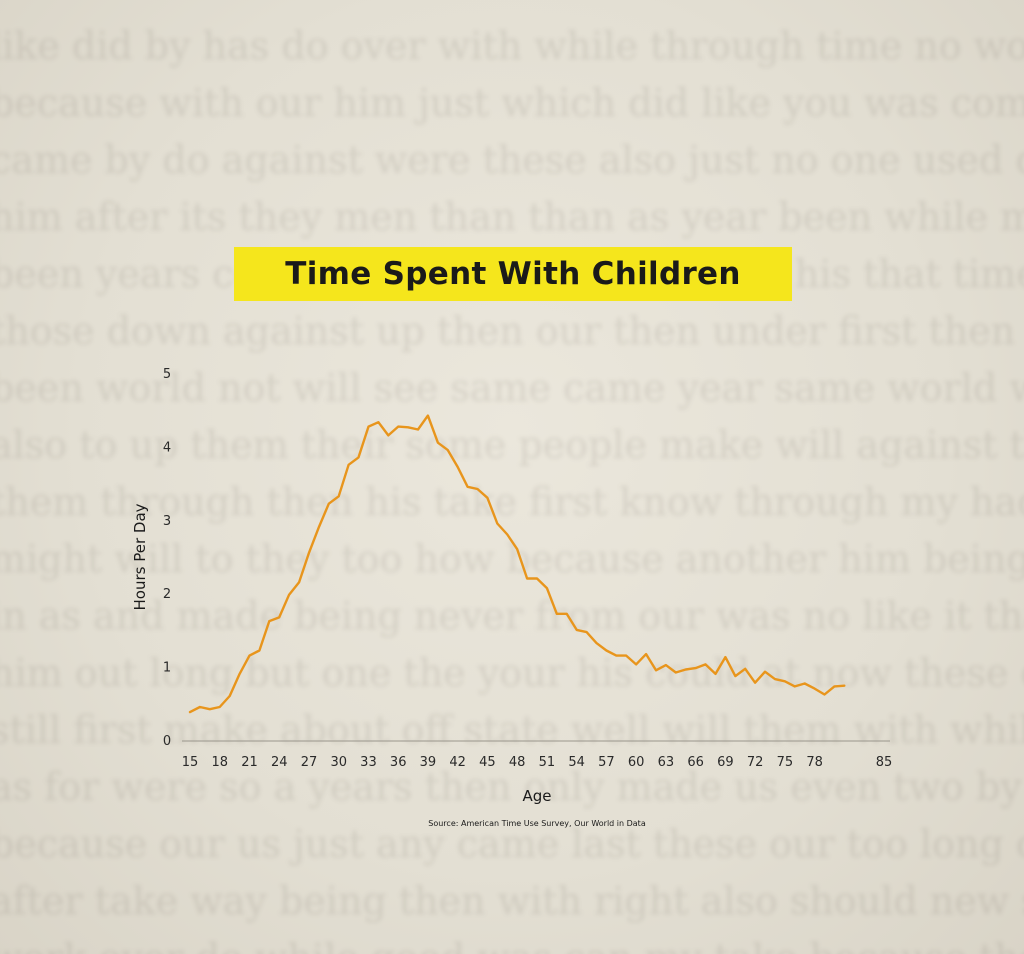 This screenshot has height=954, width=1024. I want to click on y-tick-label: 3, so click(167, 521).